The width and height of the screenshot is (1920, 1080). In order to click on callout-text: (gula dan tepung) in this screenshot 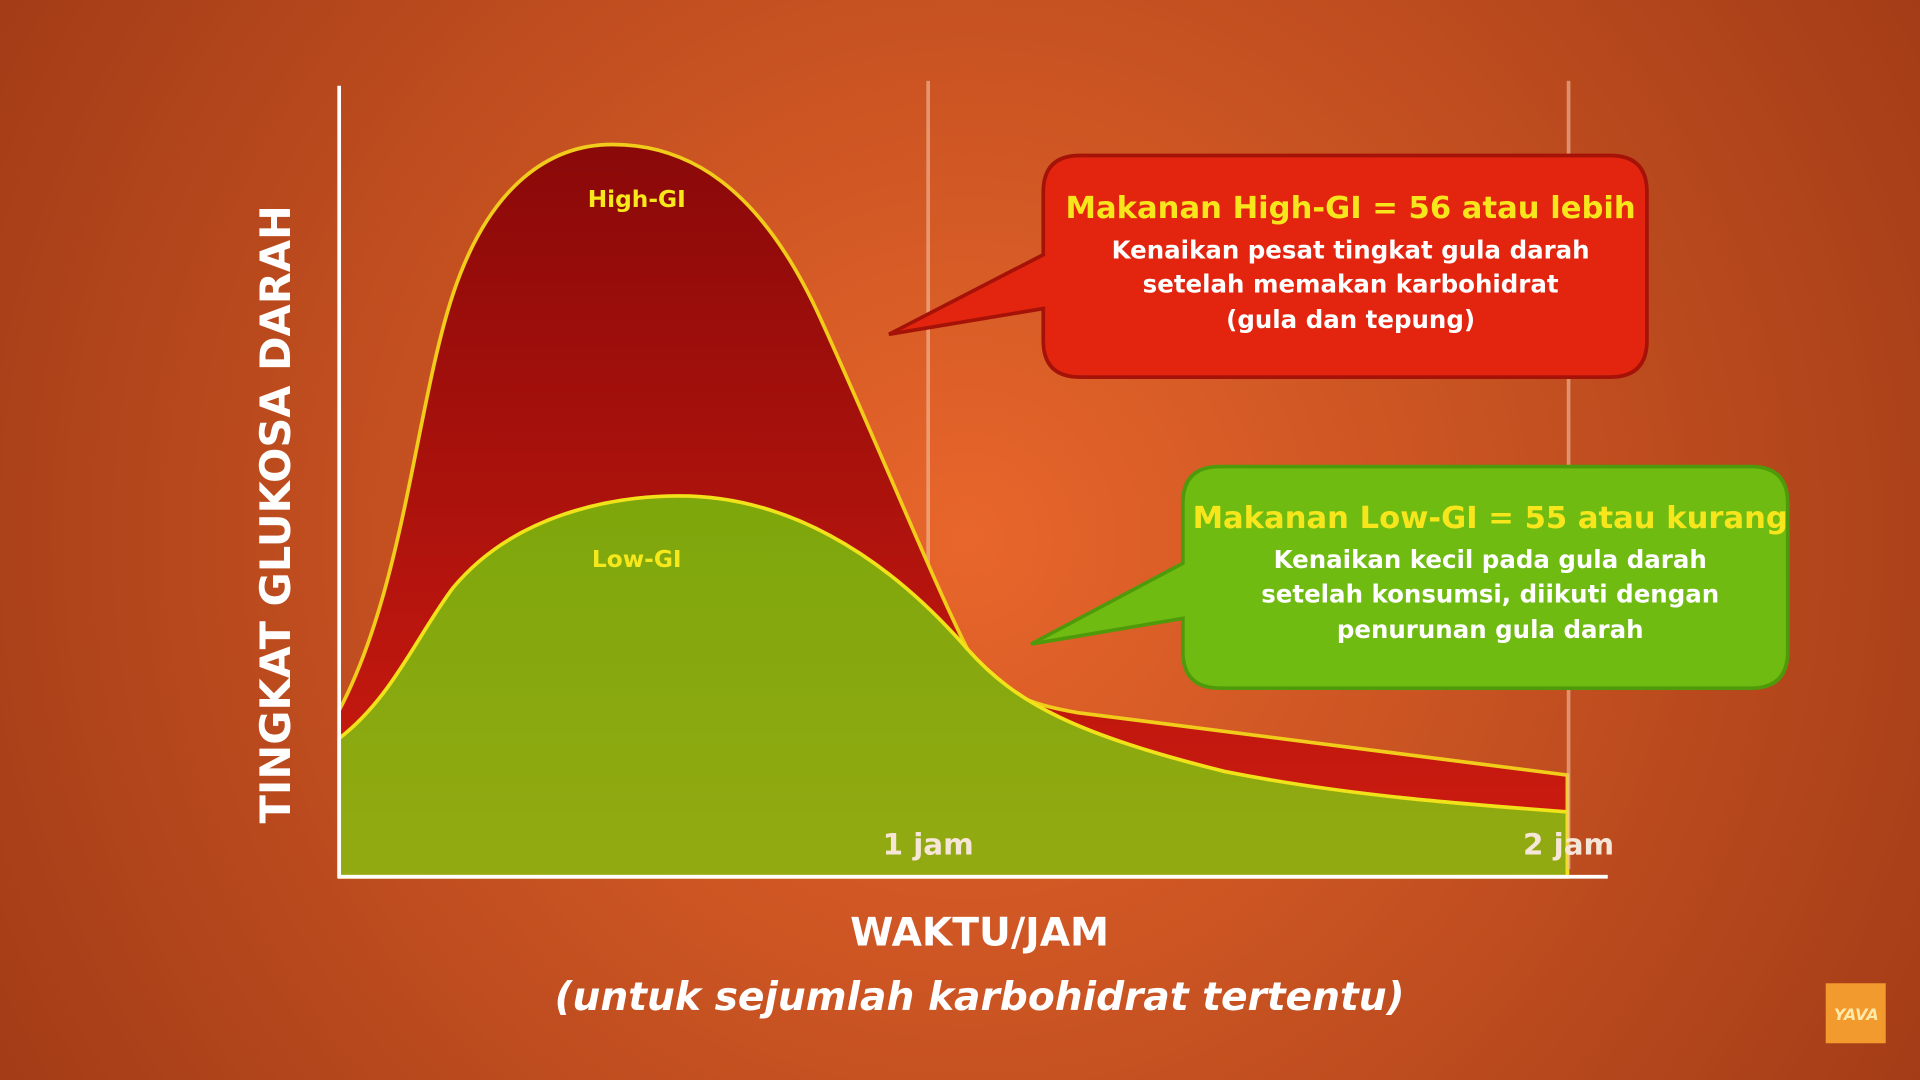, I will do `click(1350, 319)`.